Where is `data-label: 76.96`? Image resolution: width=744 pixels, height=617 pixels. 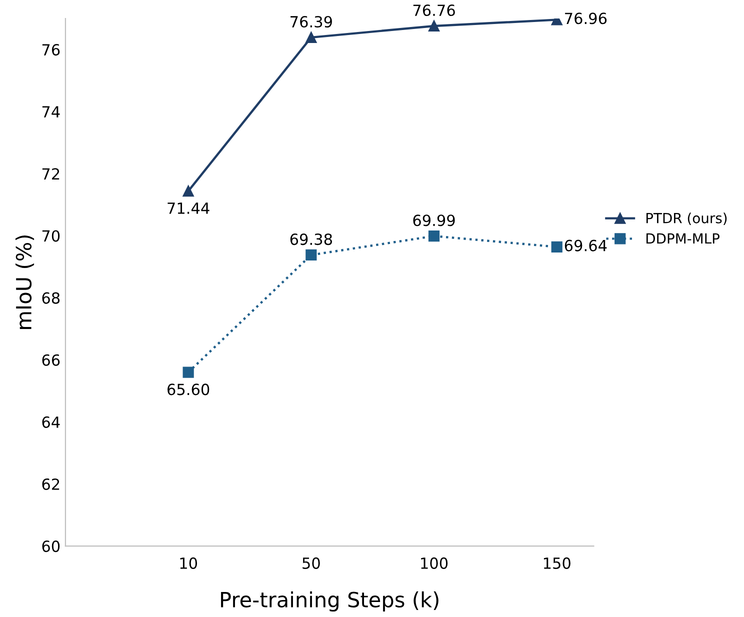 data-label: 76.96 is located at coordinates (586, 18).